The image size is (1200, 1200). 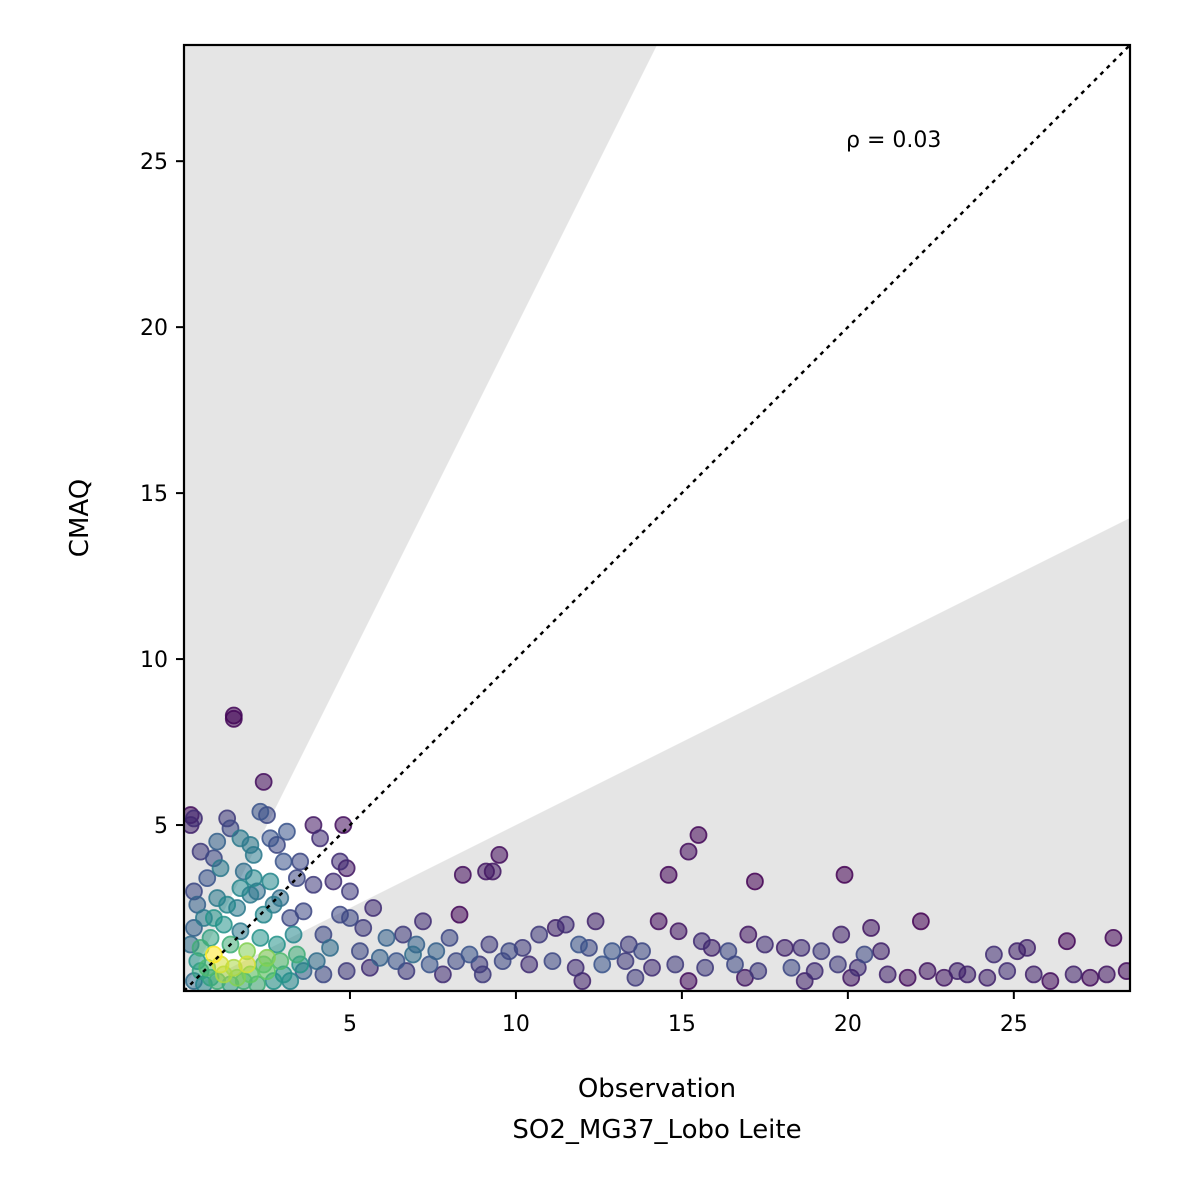 I want to click on x-tick-label: 25, so click(x=1014, y=1024).